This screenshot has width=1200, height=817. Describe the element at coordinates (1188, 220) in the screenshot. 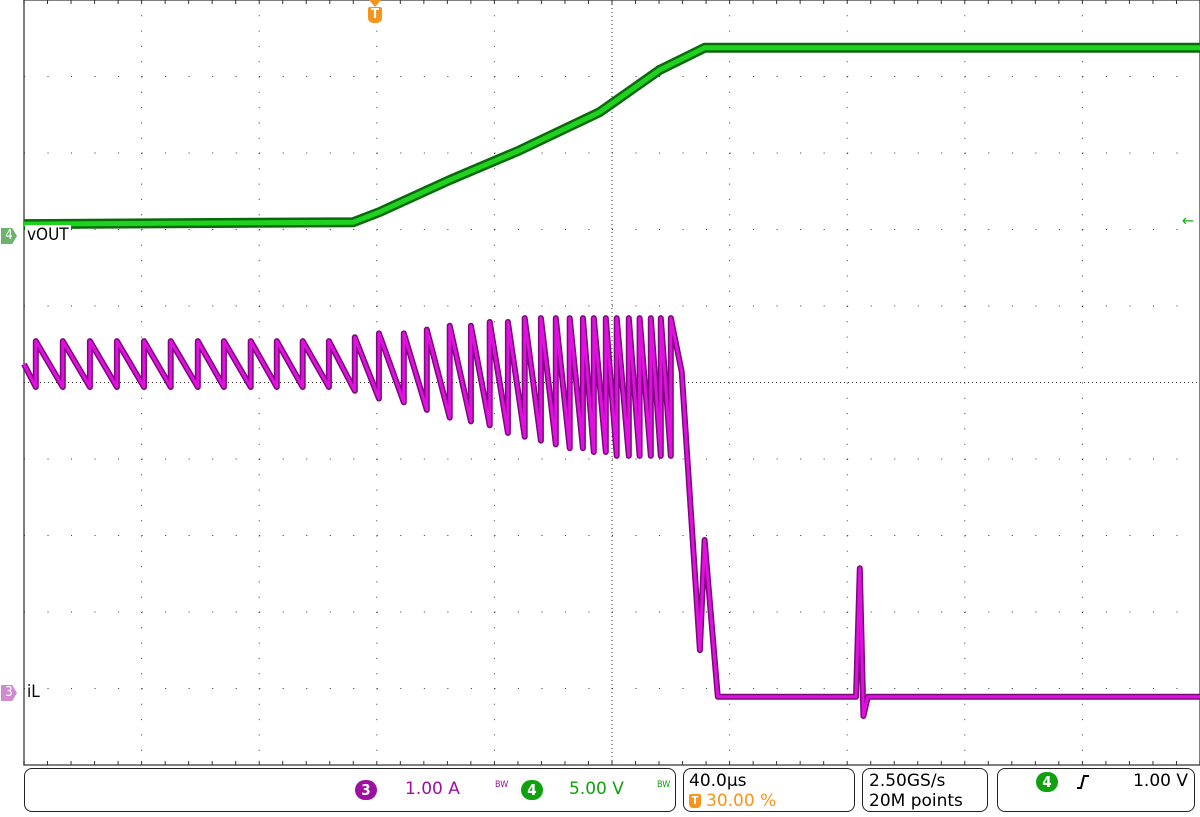

I see `trigger-level-arrow-icon: ←` at that location.